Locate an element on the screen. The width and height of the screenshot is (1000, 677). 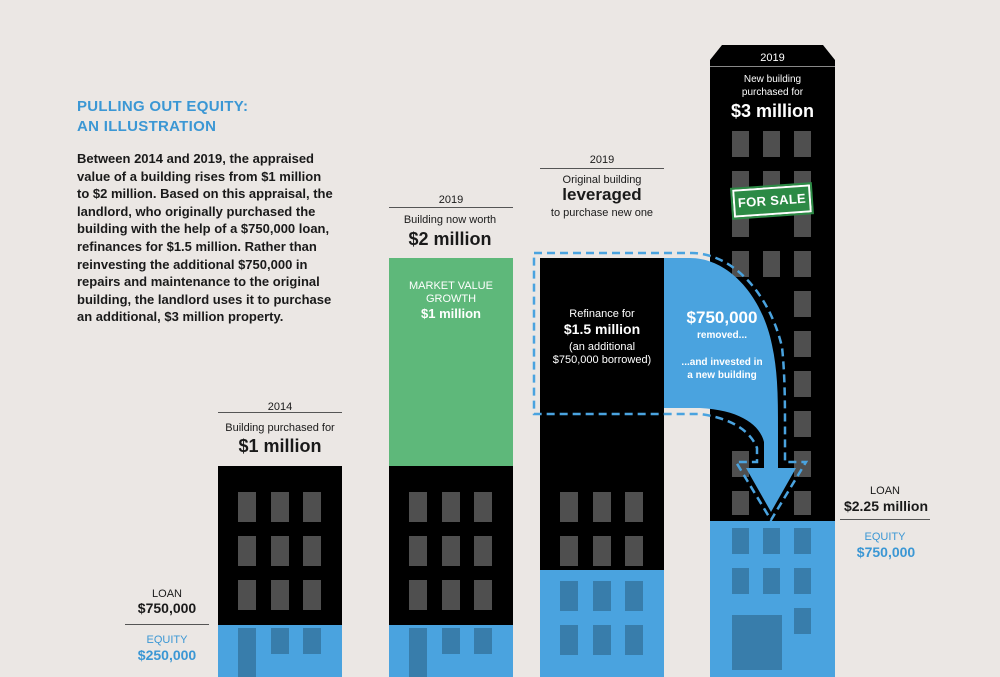
b4-value: $3 million is located at coordinates (772, 111).